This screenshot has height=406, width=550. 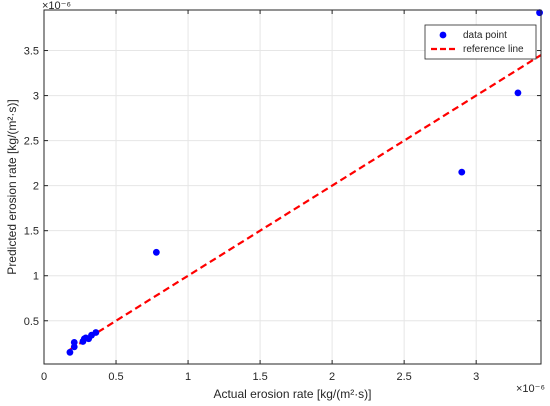 I want to click on x-tick-label: 2.5, so click(x=403, y=377).